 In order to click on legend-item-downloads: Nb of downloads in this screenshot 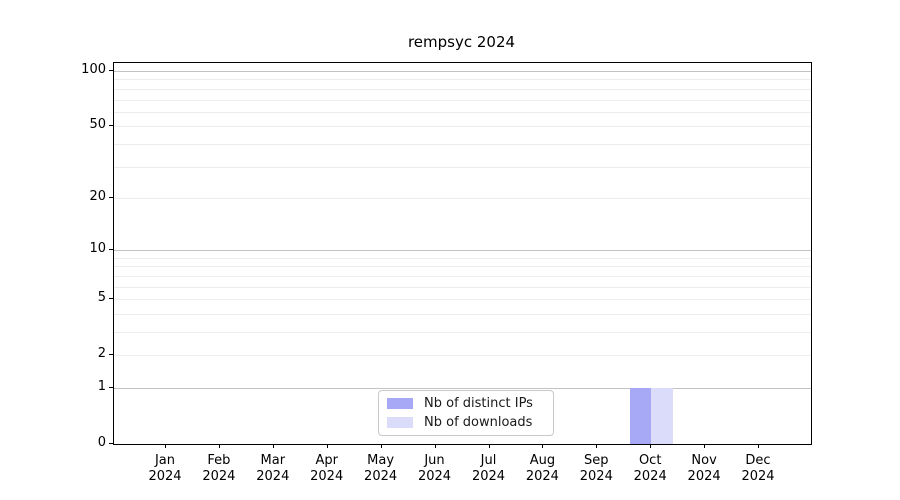, I will do `click(466, 422)`.